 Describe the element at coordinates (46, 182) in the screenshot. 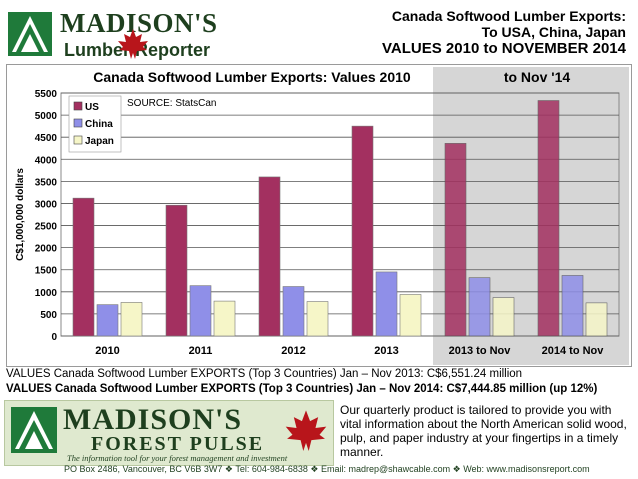

I see `y-tick-label: 3500` at that location.